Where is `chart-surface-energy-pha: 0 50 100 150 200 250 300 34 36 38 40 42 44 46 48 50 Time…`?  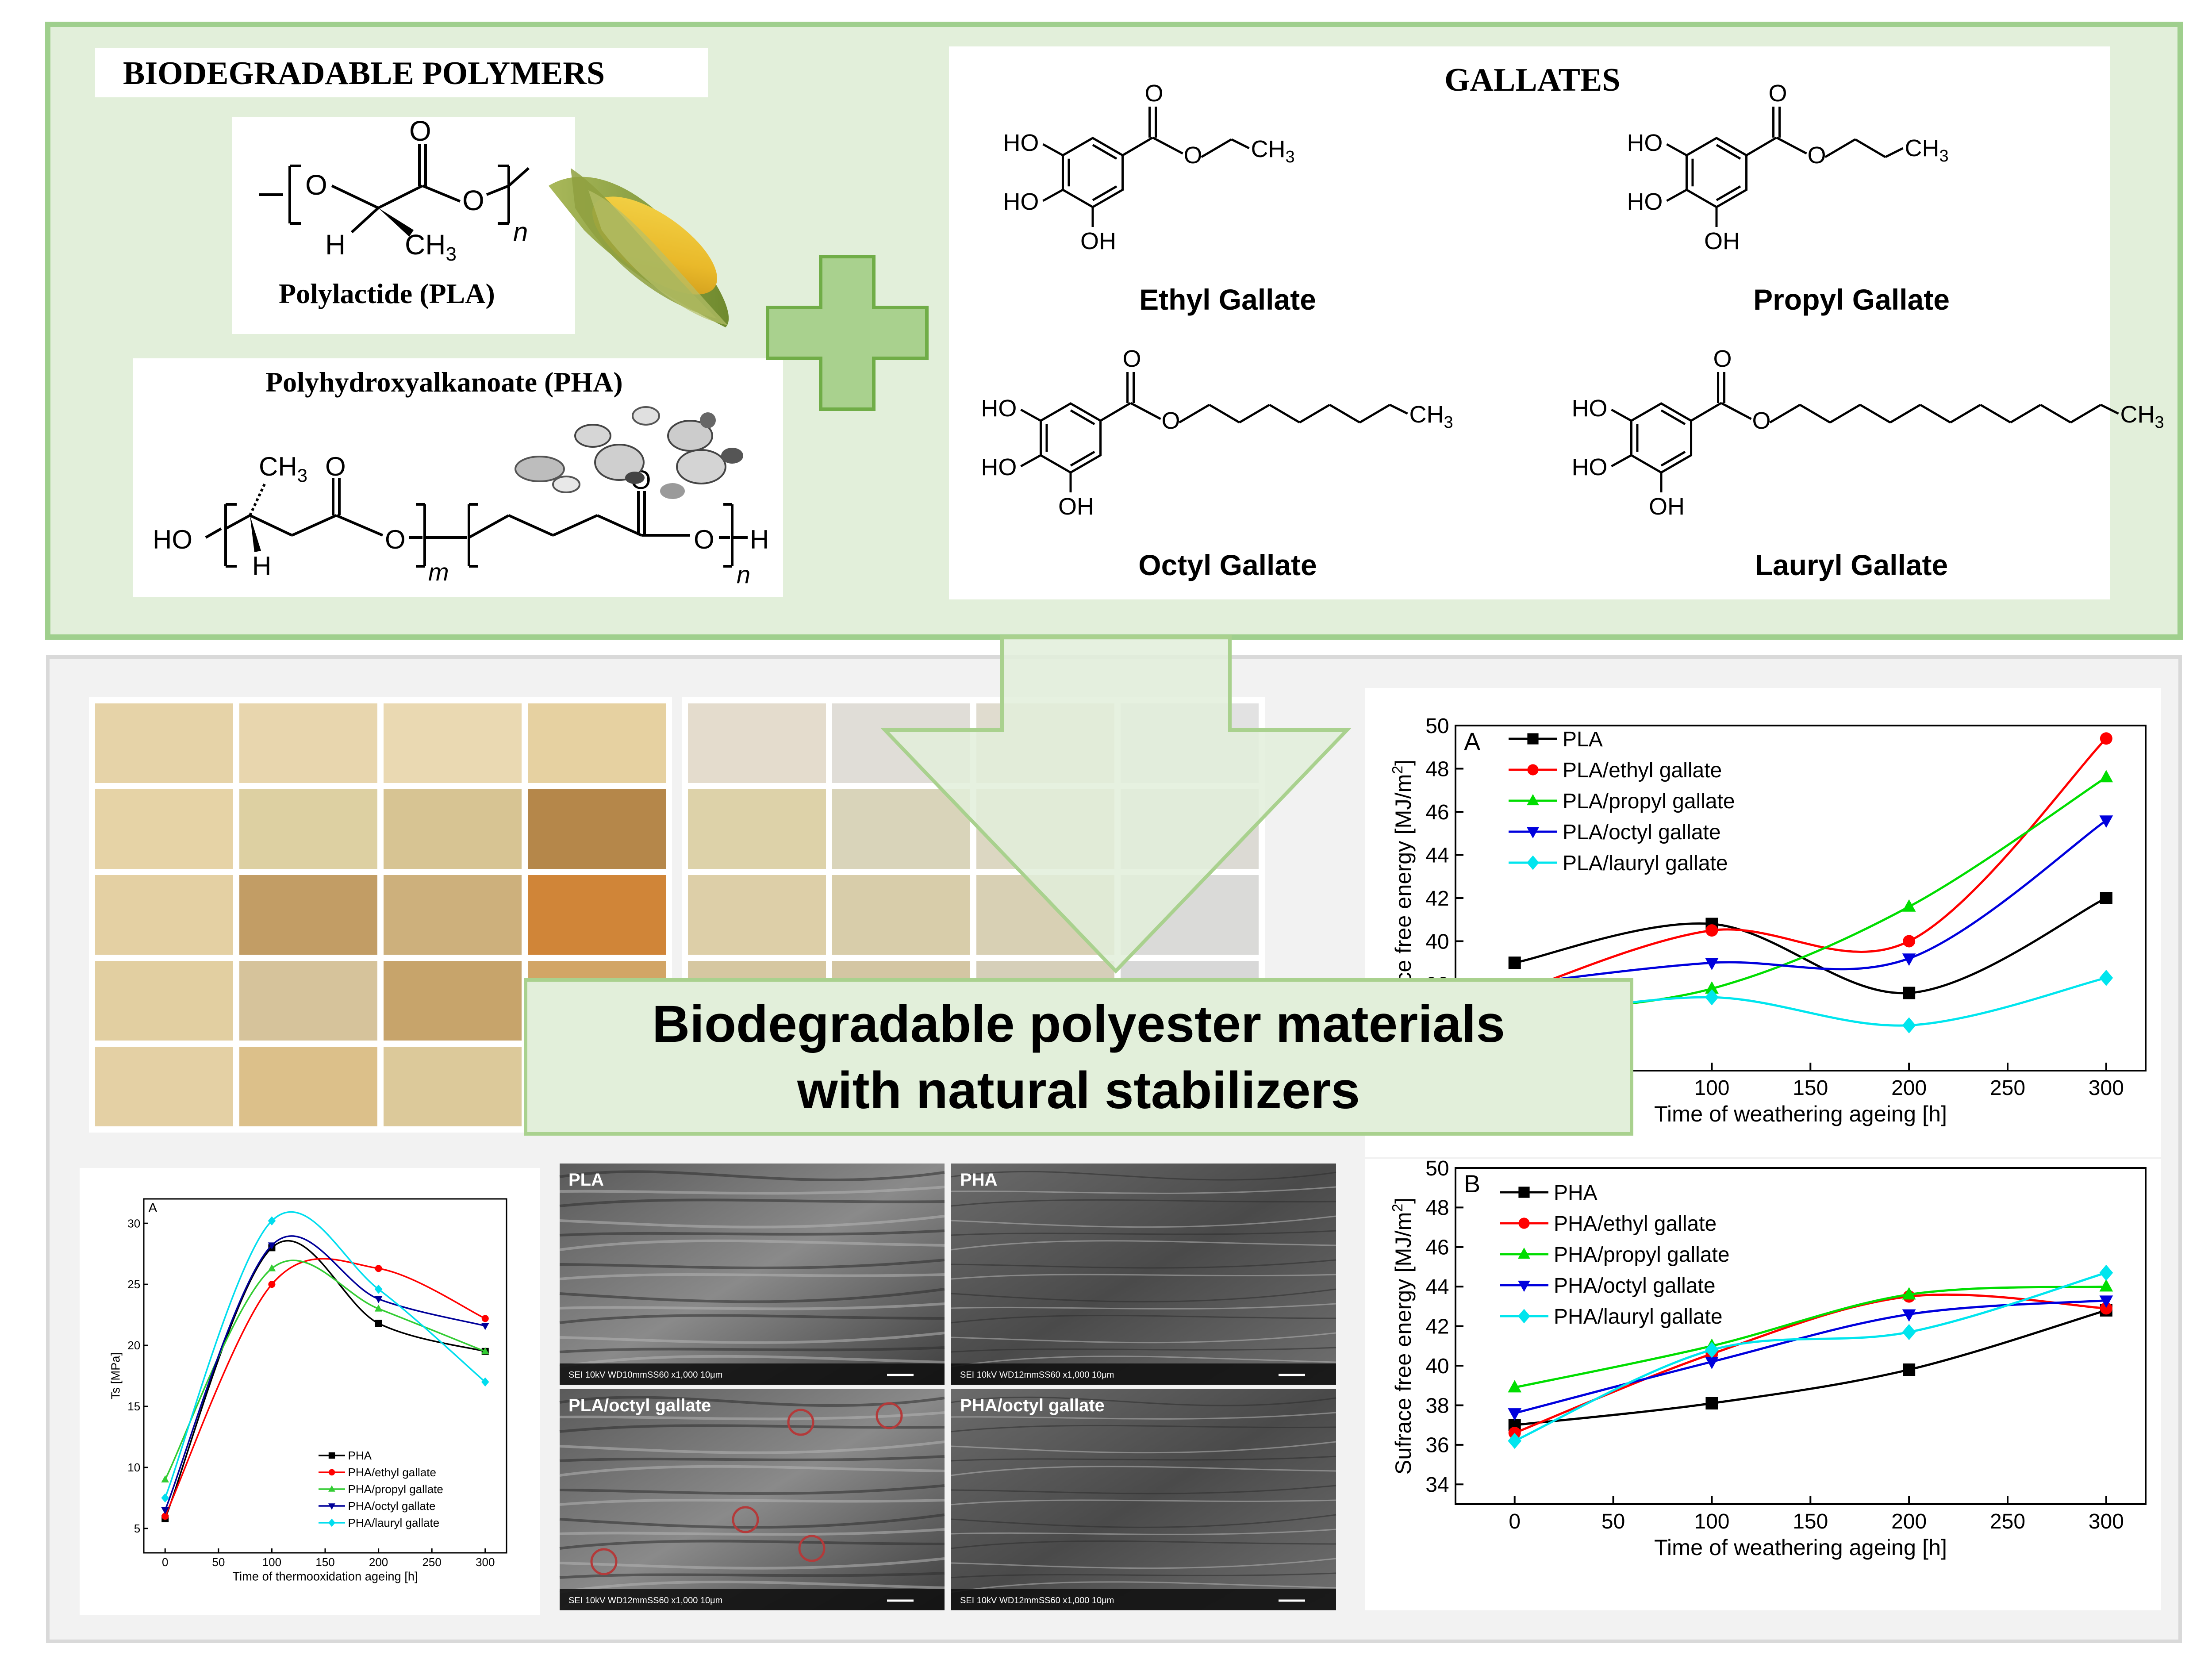 chart-surface-energy-pha: 0 50 100 150 200 250 300 34 36 38 40 42 44 46 48 50 Time… is located at coordinates (1763, 1384).